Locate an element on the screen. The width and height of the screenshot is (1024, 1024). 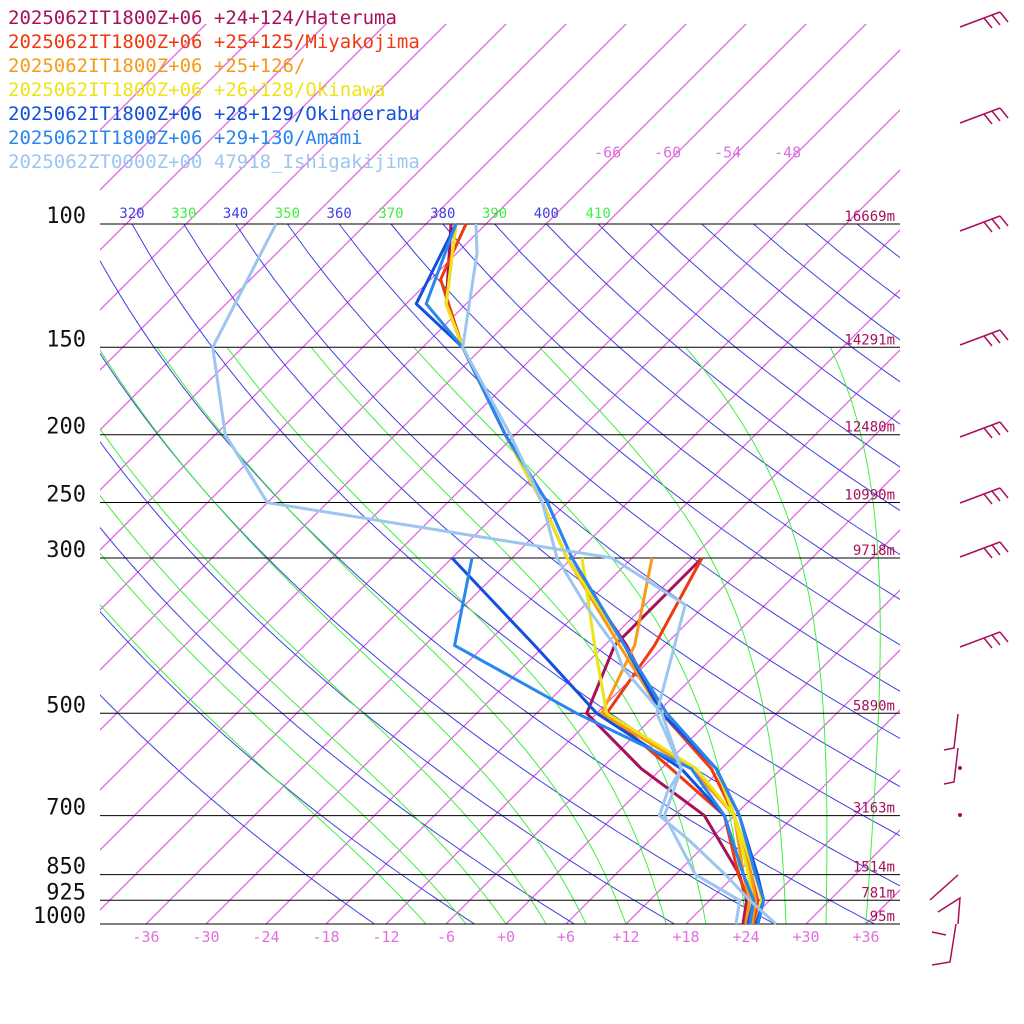
x-tick-label: +18 is located at coordinates (685, 937).